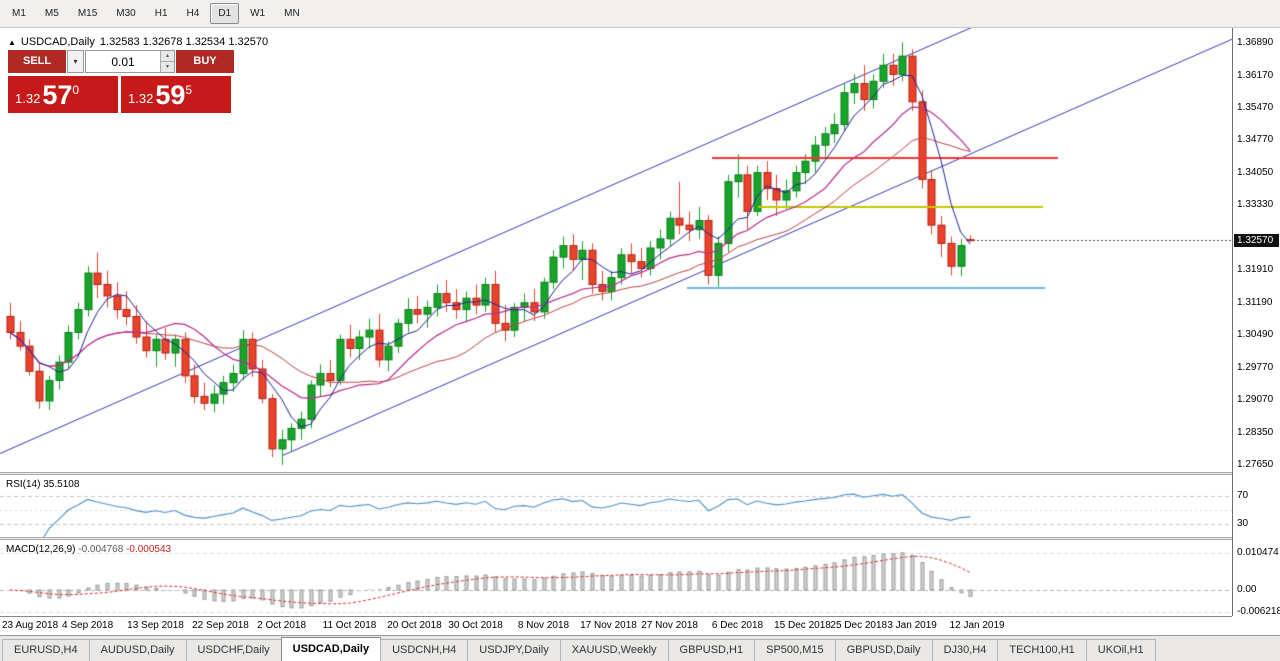 This screenshot has height=661, width=1280. Describe the element at coordinates (123, 61) in the screenshot. I see `volume-value: 0.01` at that location.